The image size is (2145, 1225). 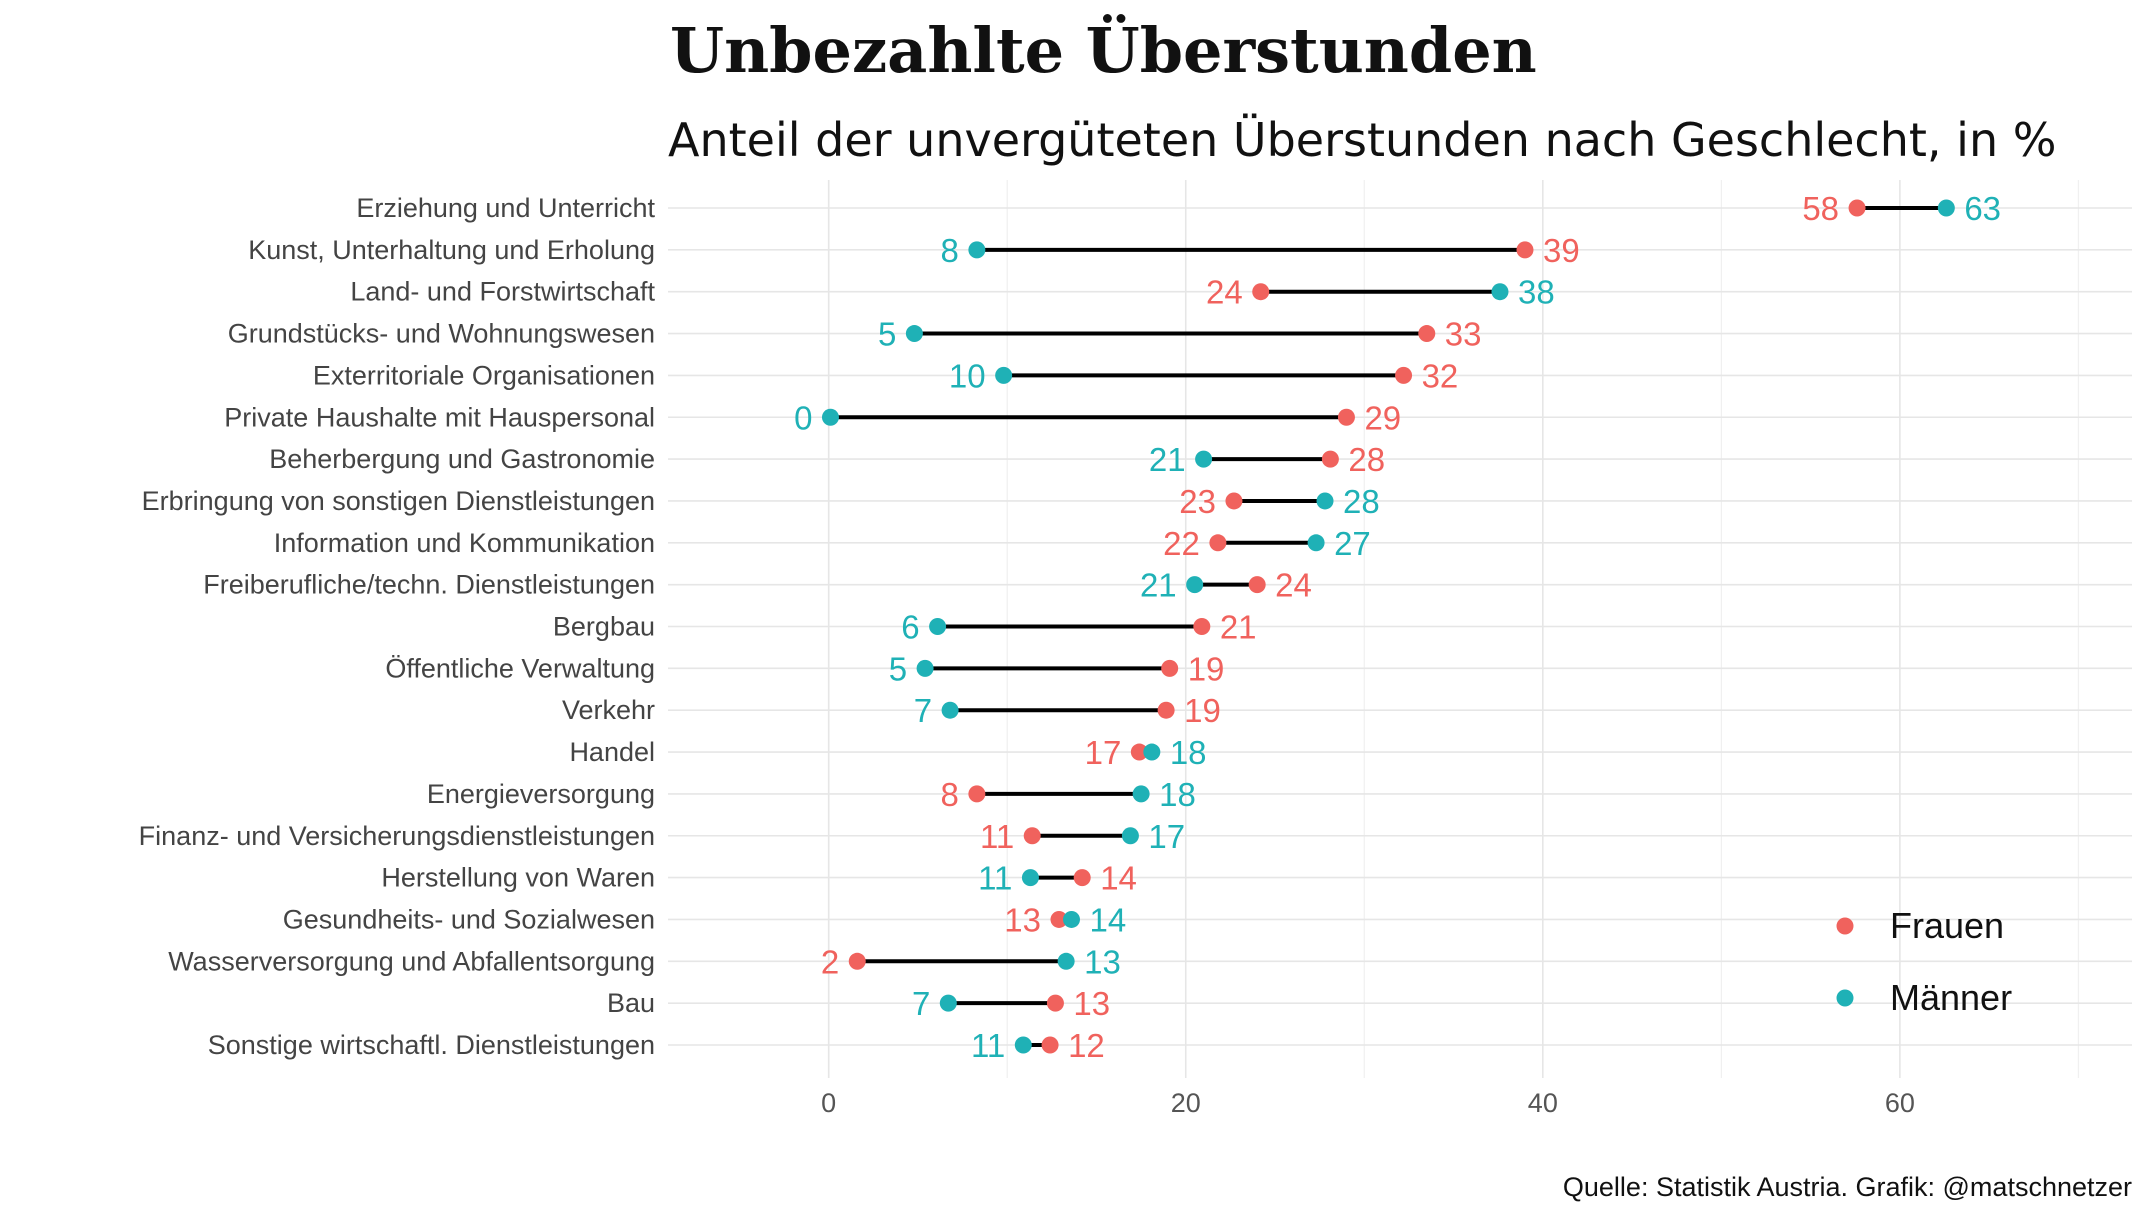 What do you see at coordinates (541, 794) in the screenshot?
I see `category-label: Energieversorgung` at bounding box center [541, 794].